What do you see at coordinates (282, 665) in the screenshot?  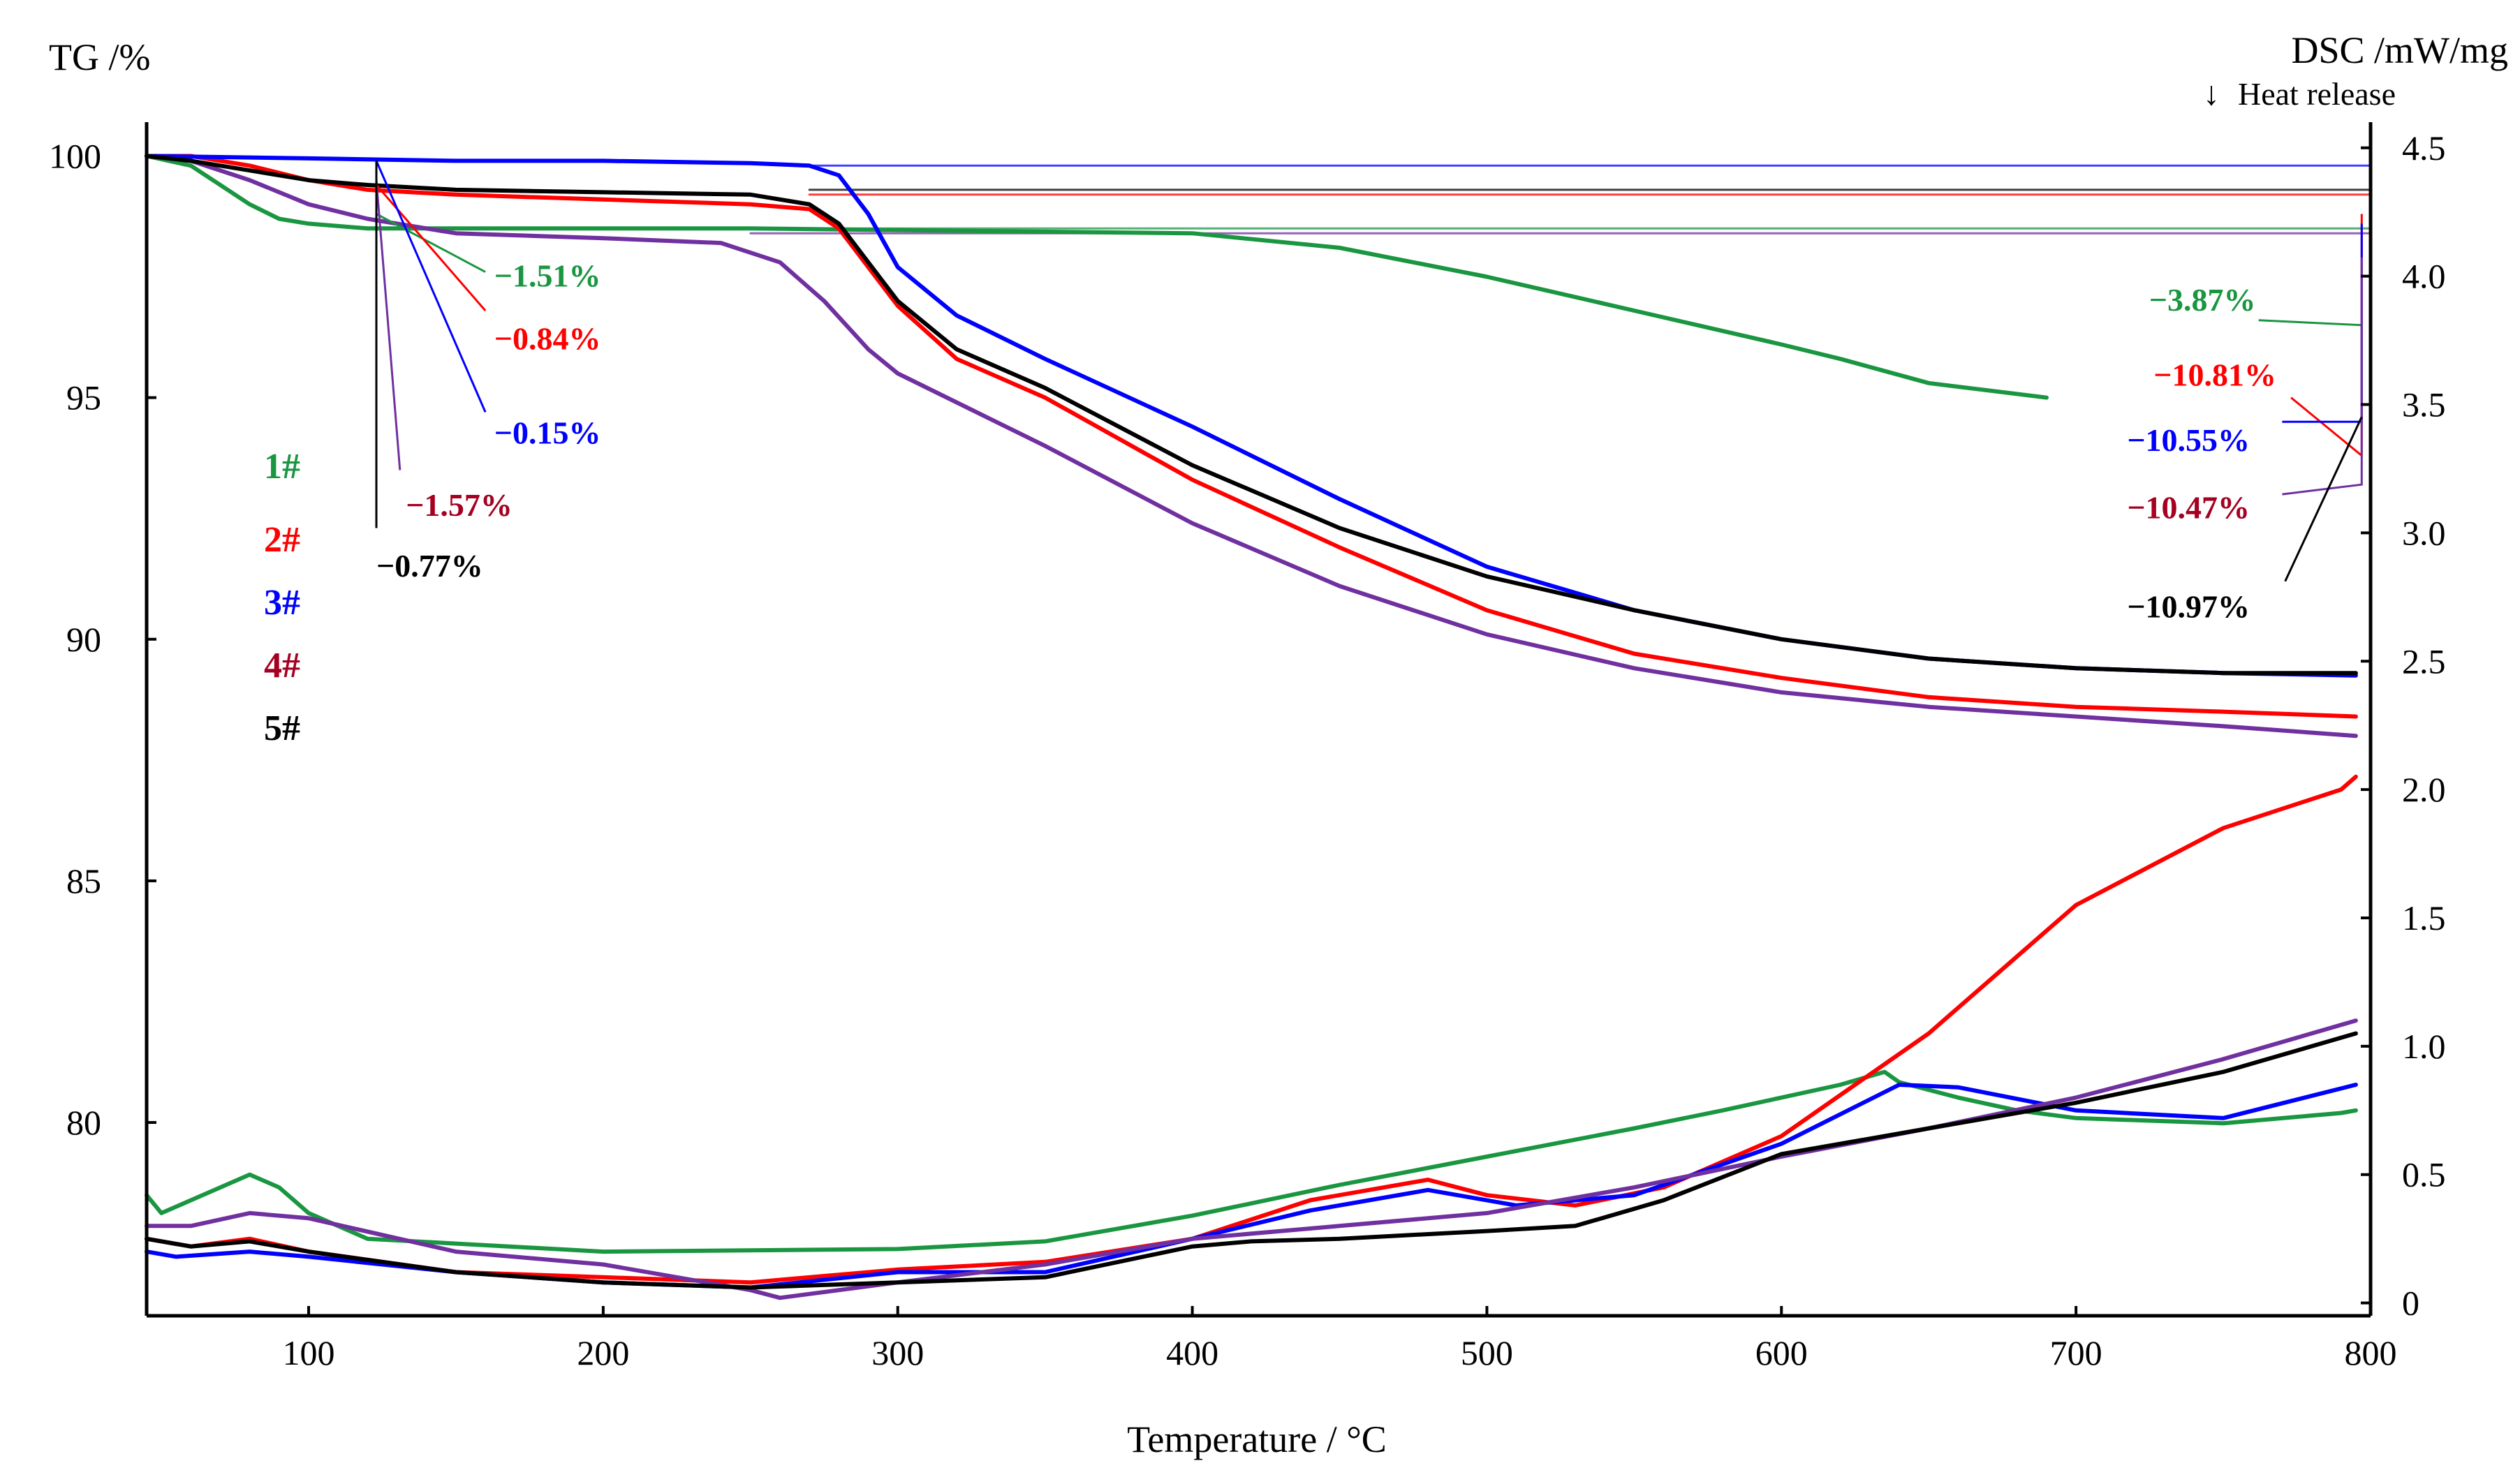 I see `legend-4: 4#` at bounding box center [282, 665].